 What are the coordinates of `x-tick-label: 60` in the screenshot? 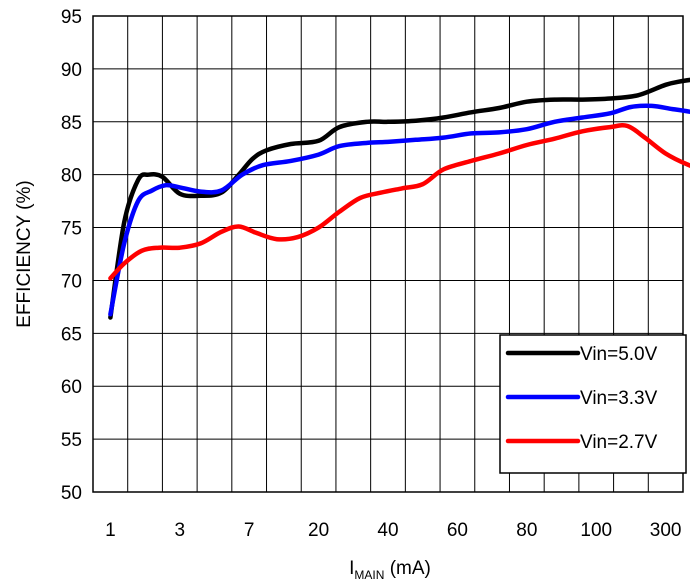 It's located at (457, 530).